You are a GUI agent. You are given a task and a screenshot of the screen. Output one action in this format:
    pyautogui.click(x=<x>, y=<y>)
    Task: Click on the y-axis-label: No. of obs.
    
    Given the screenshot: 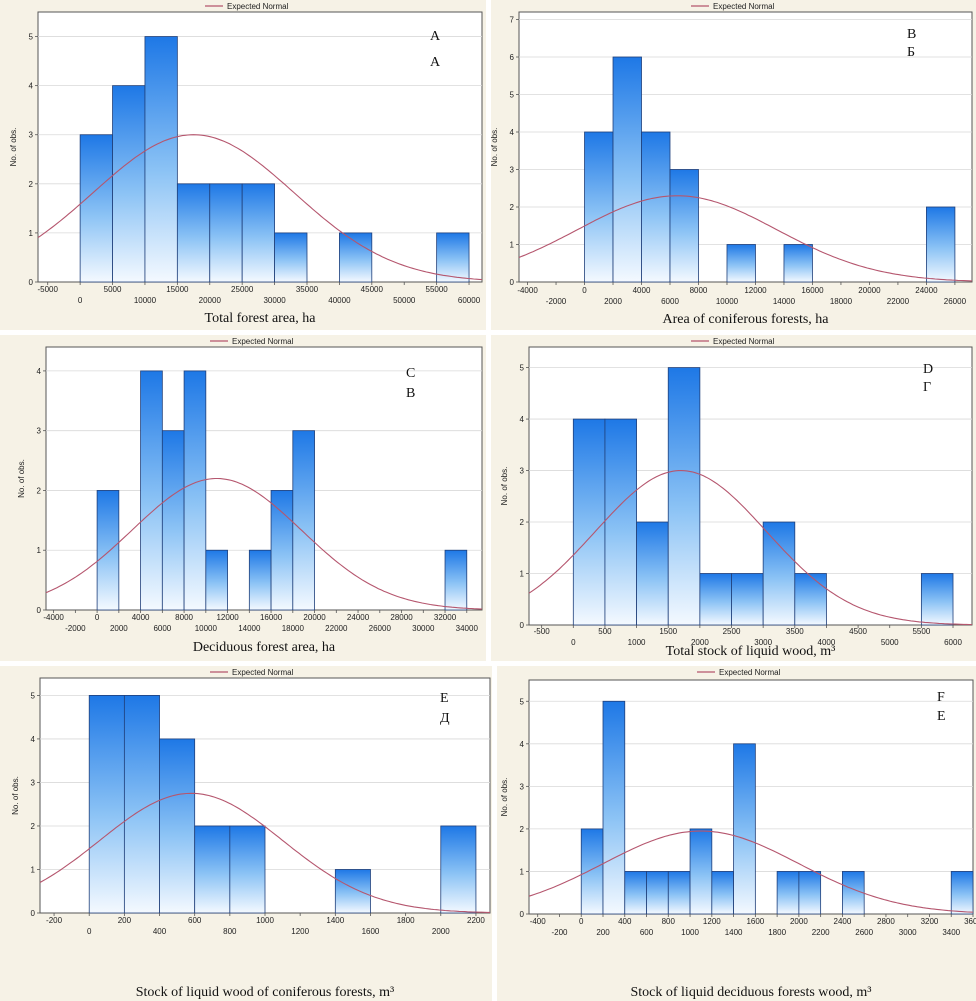 What is the action you would take?
    pyautogui.click(x=21, y=478)
    